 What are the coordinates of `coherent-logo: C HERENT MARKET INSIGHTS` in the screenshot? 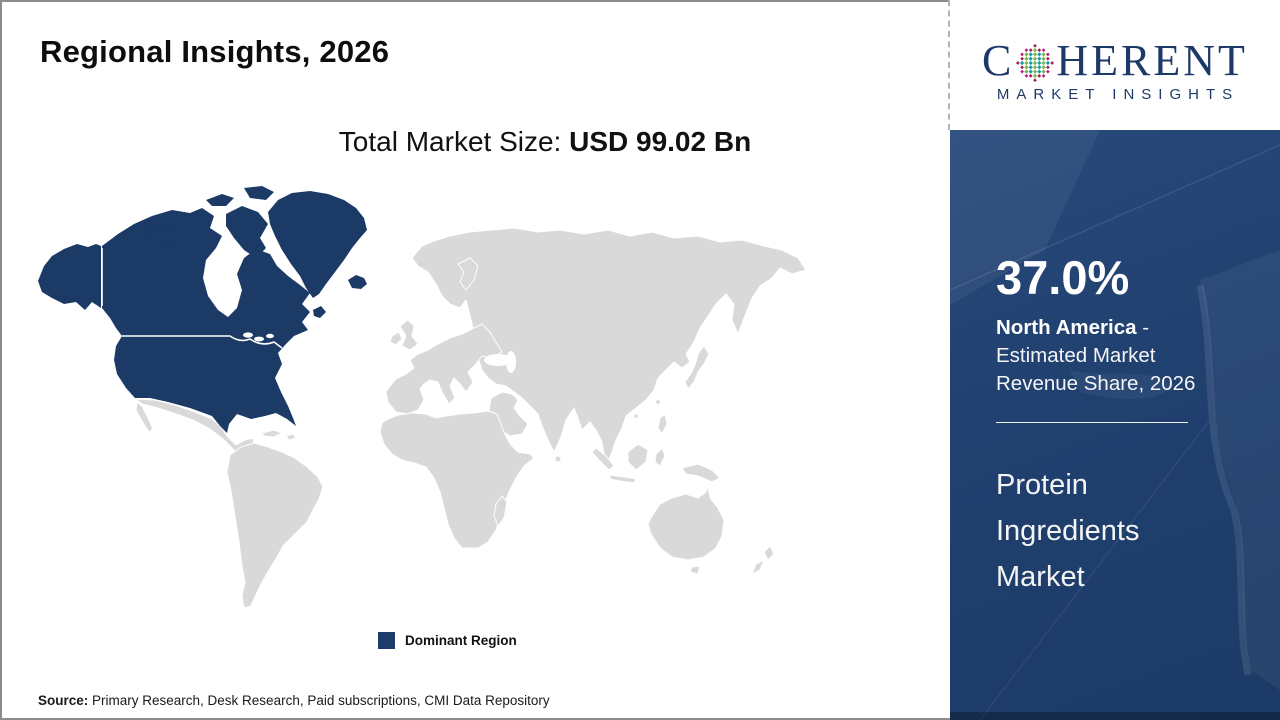 It's located at (1115, 68).